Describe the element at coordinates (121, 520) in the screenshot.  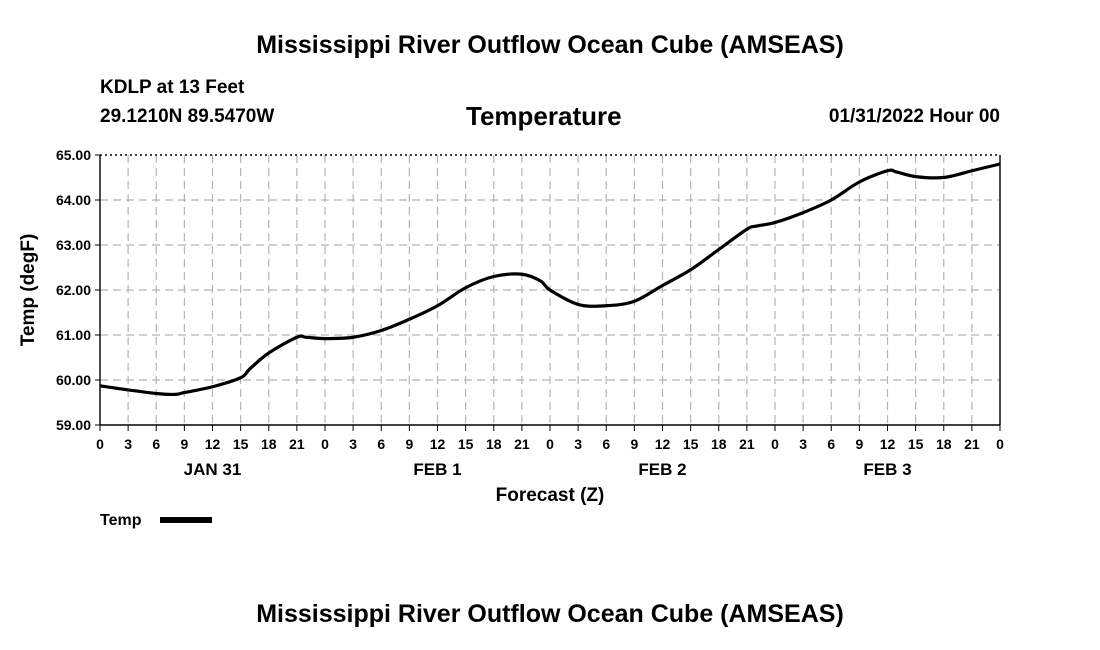
I see `legend-label: Temp` at that location.